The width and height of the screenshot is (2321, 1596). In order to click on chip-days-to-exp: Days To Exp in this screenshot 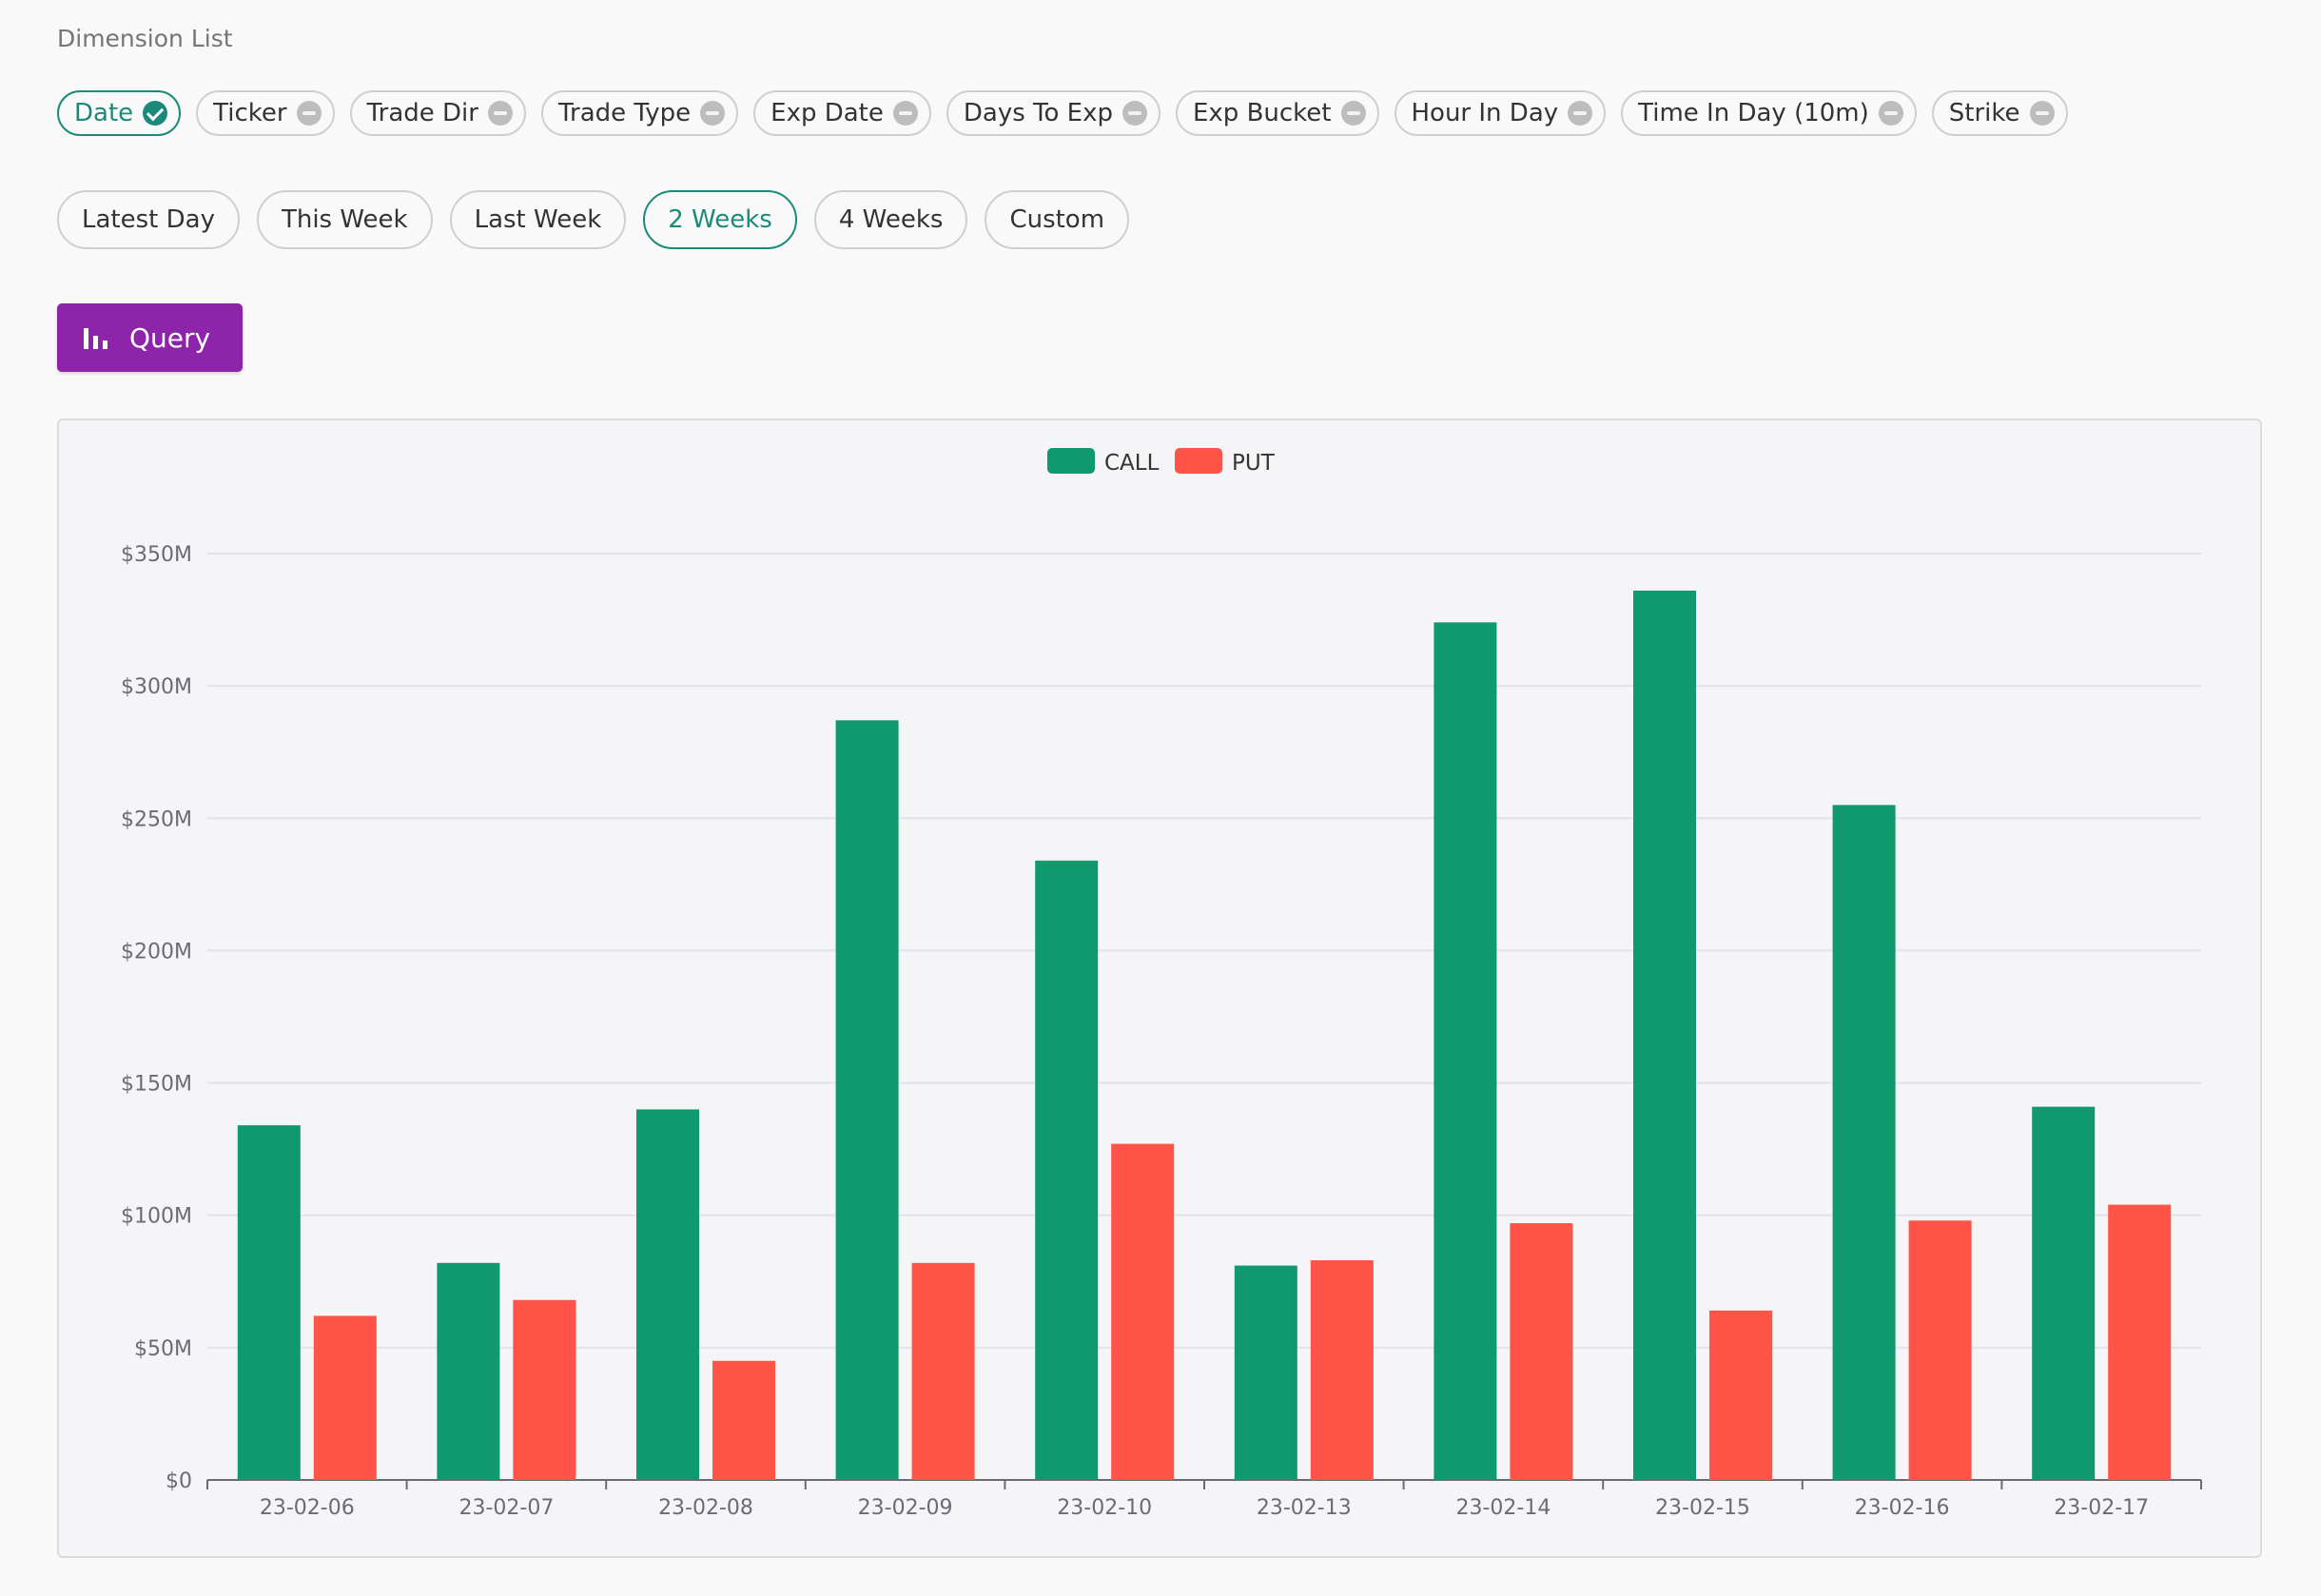, I will do `click(1053, 113)`.